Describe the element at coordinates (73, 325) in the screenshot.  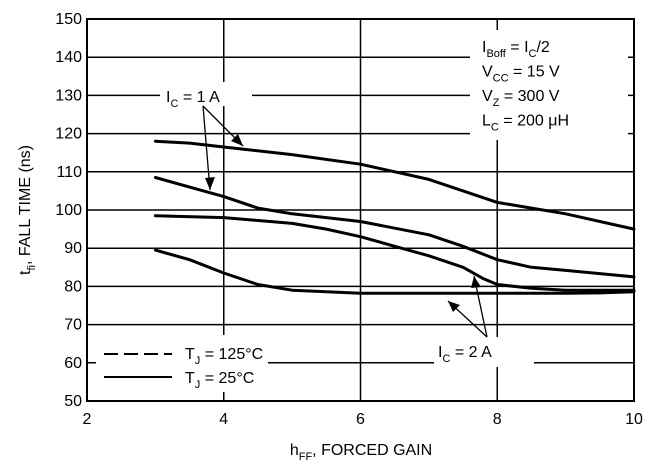
I see `y-tick-label: 70` at that location.